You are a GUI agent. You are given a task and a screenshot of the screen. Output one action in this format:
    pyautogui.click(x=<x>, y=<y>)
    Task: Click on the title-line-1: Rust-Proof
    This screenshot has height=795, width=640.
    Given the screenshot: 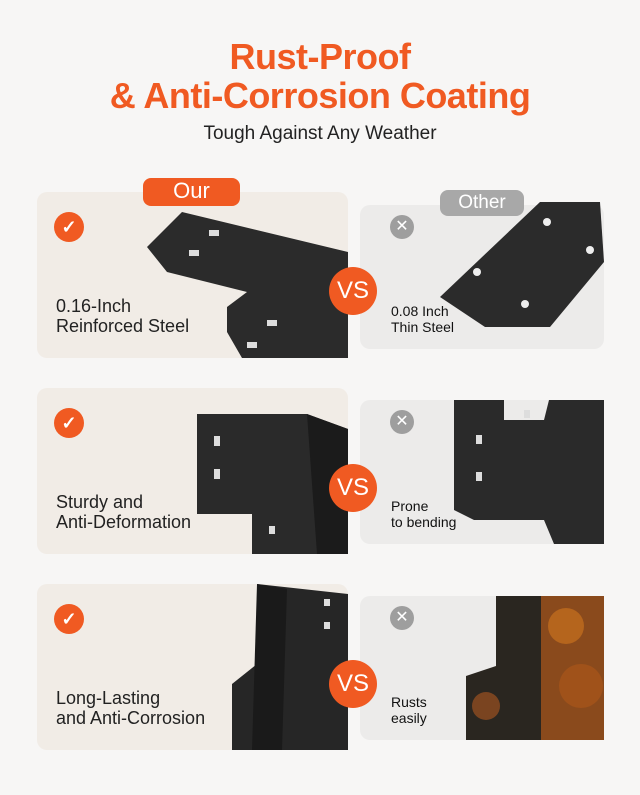 What is the action you would take?
    pyautogui.click(x=320, y=56)
    